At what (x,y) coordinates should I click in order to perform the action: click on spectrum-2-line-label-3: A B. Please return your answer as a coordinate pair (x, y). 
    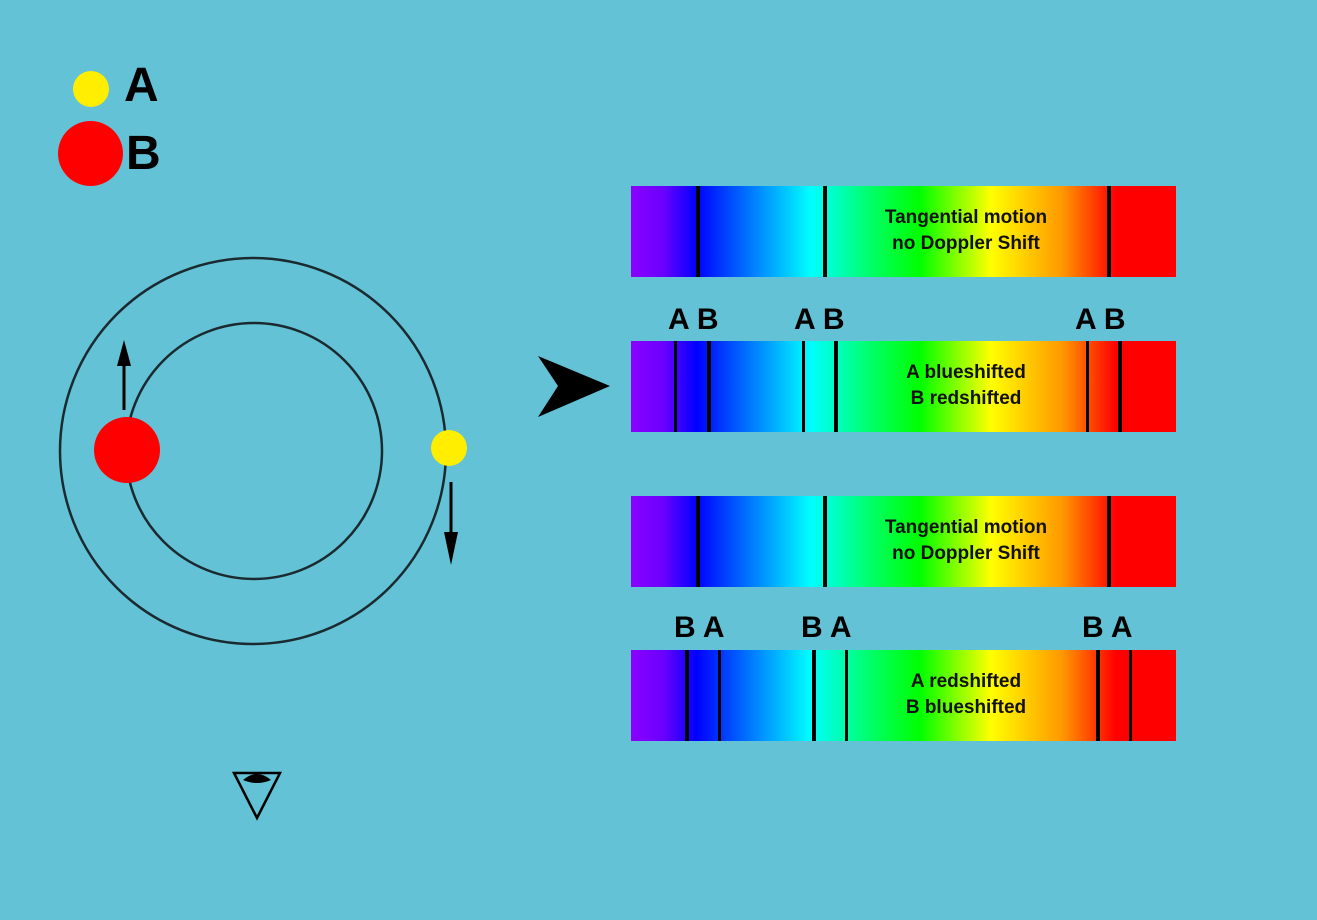
    Looking at the image, I should click on (1100, 319).